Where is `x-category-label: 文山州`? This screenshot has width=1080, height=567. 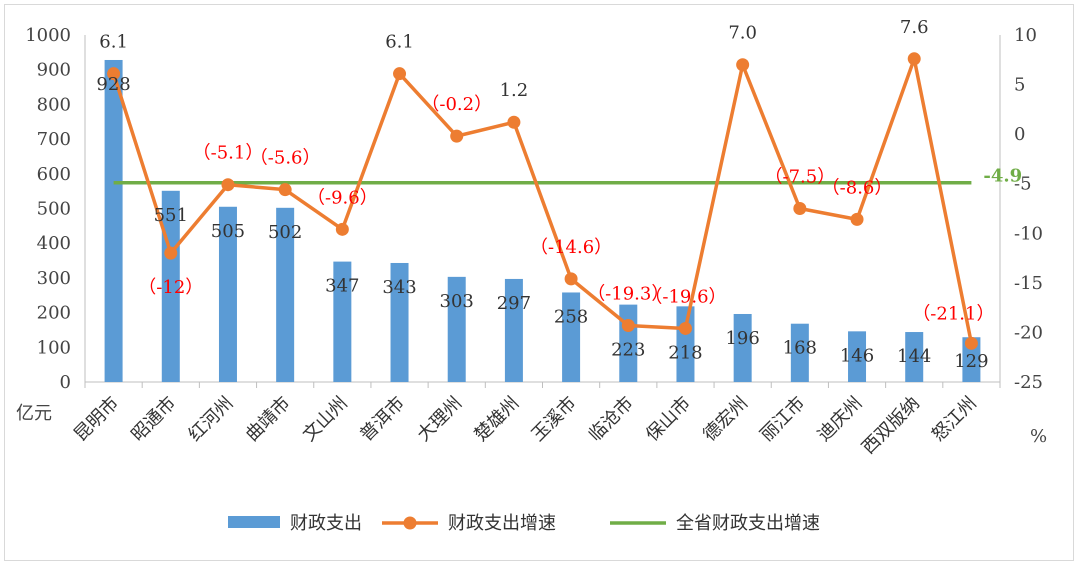
x-category-label: 文山州 is located at coordinates (325, 419).